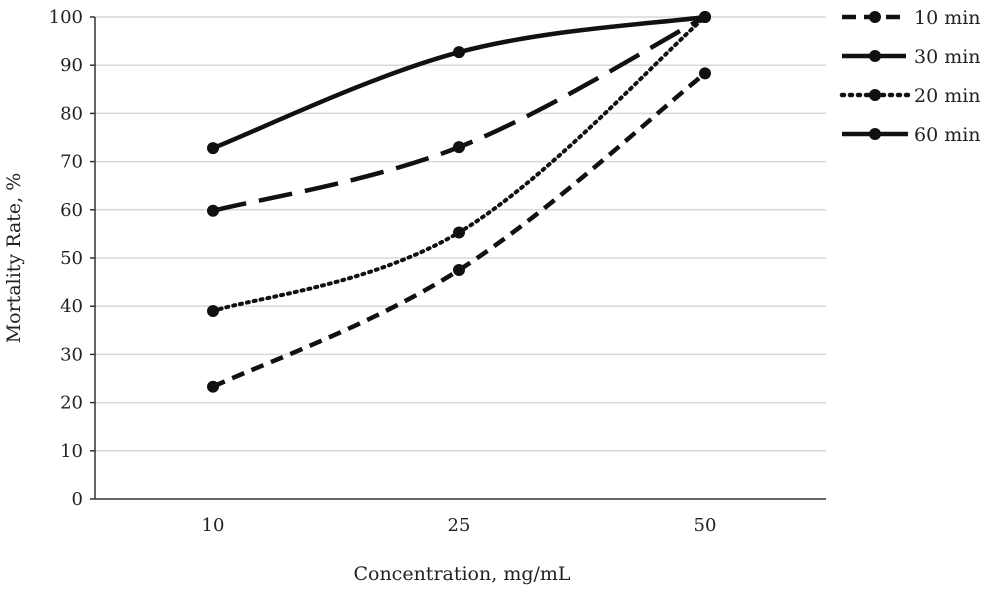 This screenshot has width=1000, height=600. Describe the element at coordinates (71, 113) in the screenshot. I see `y-tick-label-80: 80` at that location.